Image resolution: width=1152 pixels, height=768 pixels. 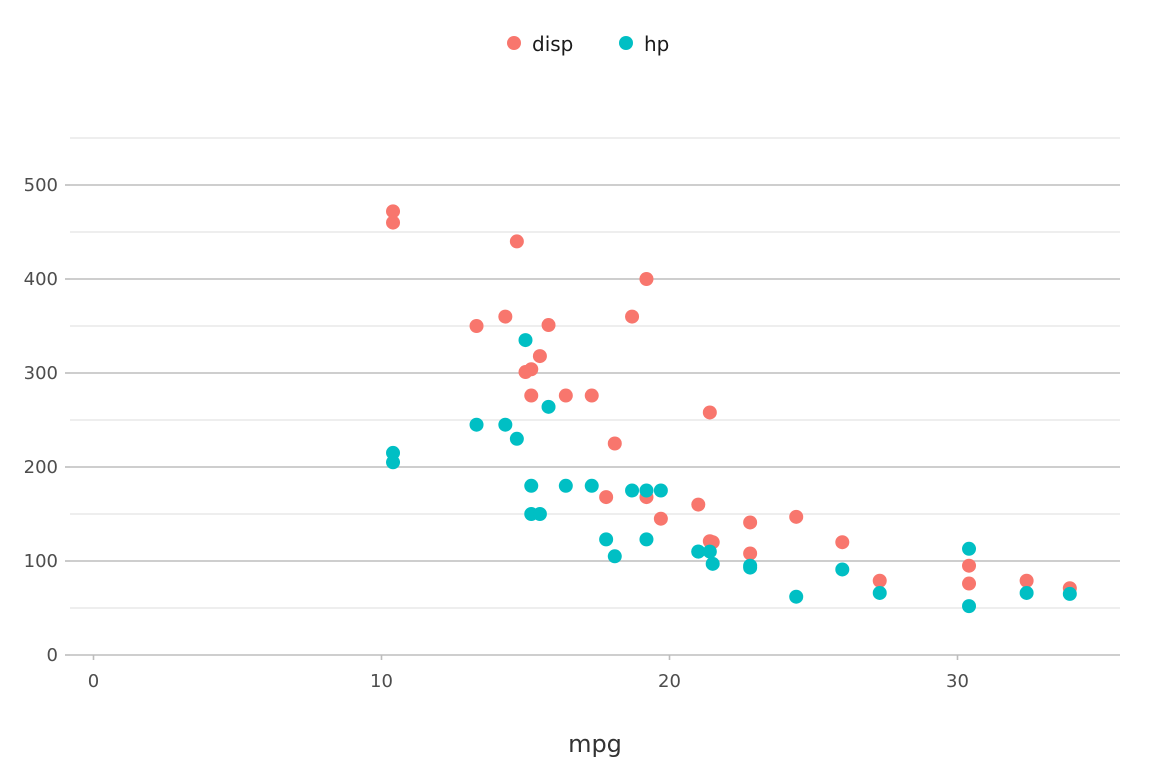 I want to click on y-tick-label: 0, so click(x=52, y=655).